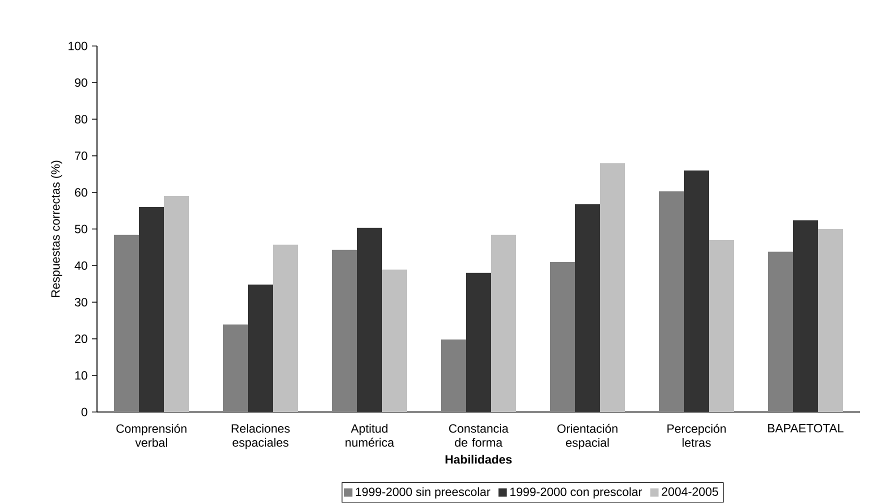  I want to click on y-tick-label: 50, so click(81, 229).